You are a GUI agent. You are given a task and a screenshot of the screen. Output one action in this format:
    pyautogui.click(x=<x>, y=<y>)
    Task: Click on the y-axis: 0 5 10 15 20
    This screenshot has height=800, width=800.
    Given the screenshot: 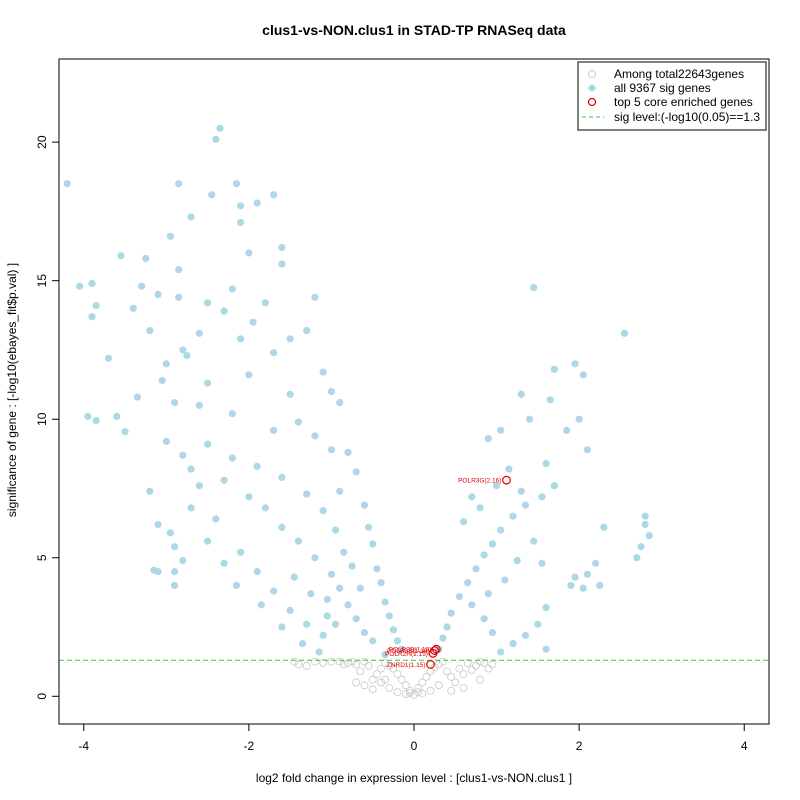 What is the action you would take?
    pyautogui.click(x=47, y=417)
    